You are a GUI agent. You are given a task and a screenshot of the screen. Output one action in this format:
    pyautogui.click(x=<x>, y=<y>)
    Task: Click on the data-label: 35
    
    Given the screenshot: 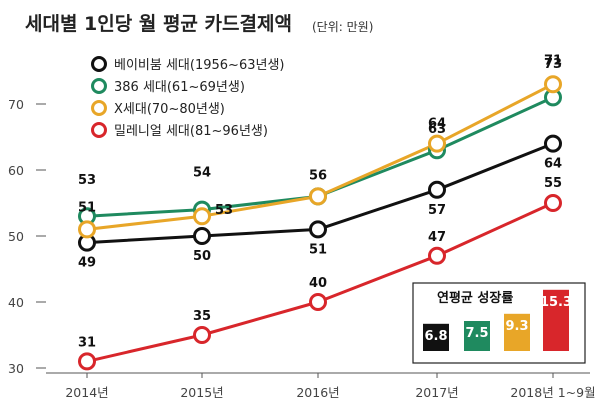 What is the action you would take?
    pyautogui.click(x=202, y=316)
    